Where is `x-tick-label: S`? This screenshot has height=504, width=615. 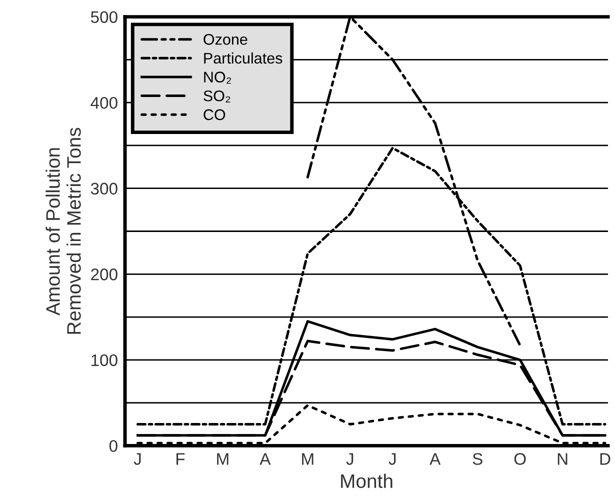
x-tick-label: S is located at coordinates (477, 459).